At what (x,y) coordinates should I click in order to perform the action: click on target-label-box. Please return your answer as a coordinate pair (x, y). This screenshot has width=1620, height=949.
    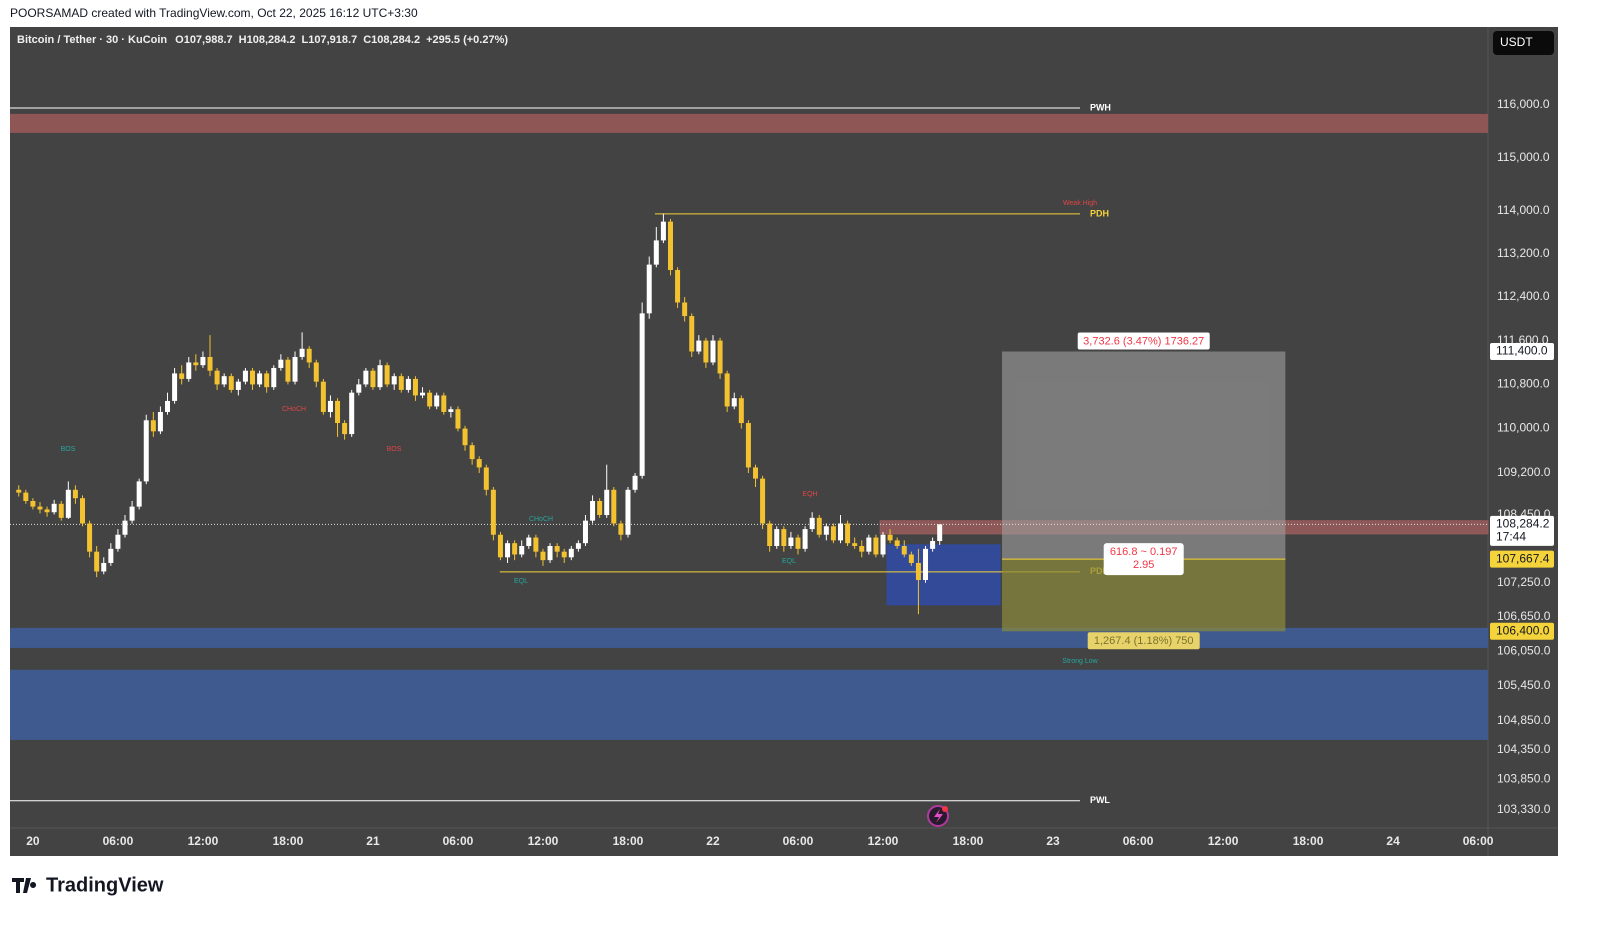
    Looking at the image, I should click on (1143, 641).